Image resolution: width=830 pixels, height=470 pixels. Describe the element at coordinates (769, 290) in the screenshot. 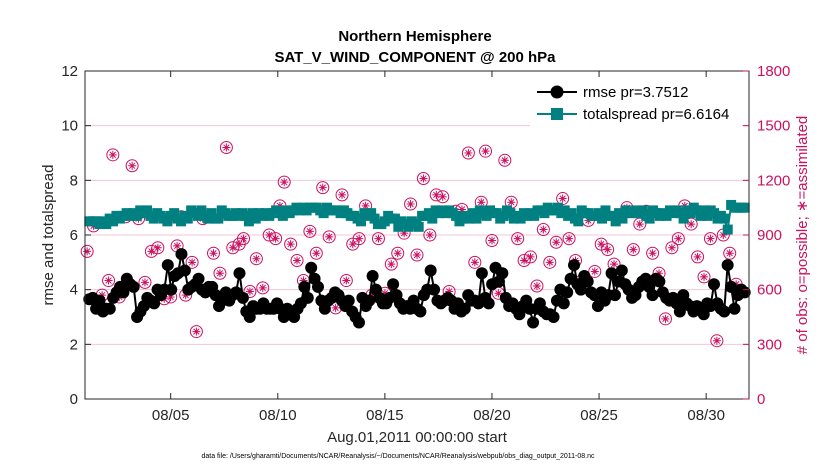

I see `y2-tick-label: 600` at that location.